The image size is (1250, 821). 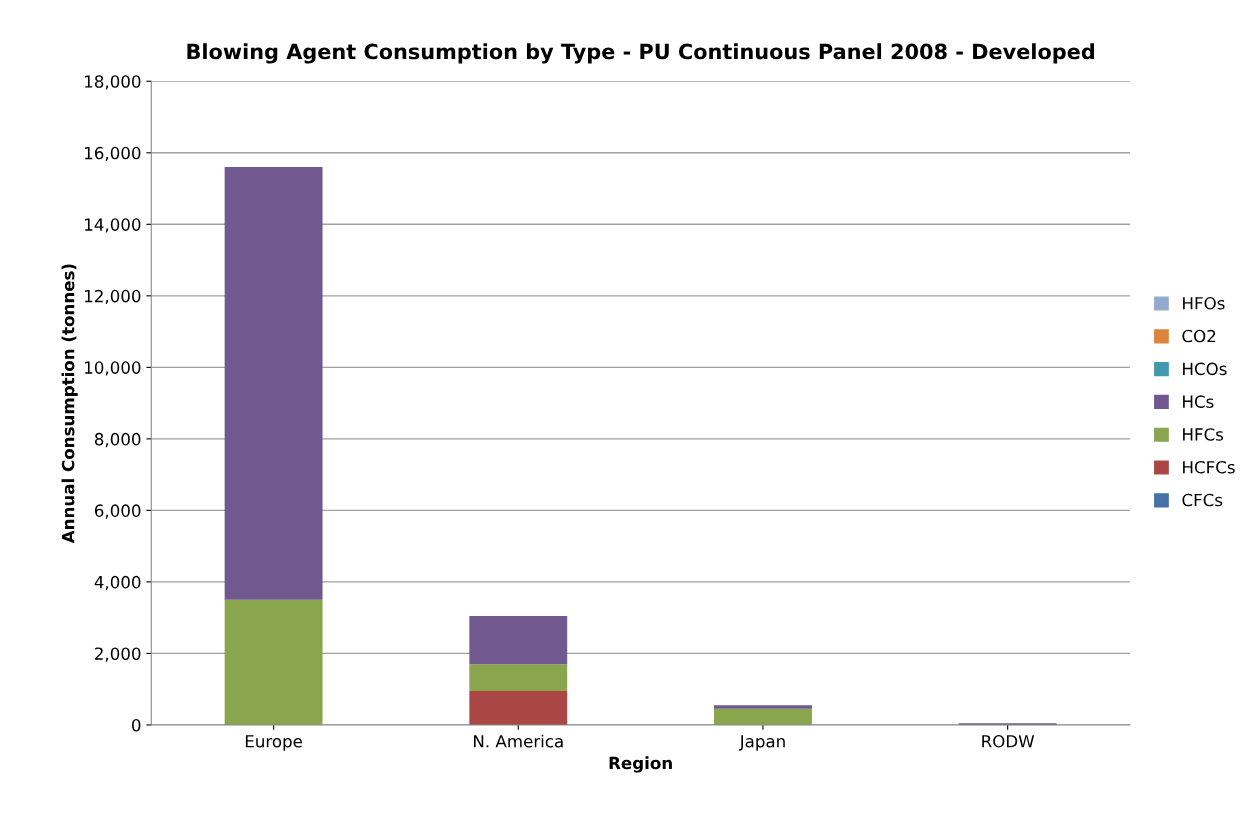 I want to click on y-tick-label: 18,000, so click(x=113, y=82).